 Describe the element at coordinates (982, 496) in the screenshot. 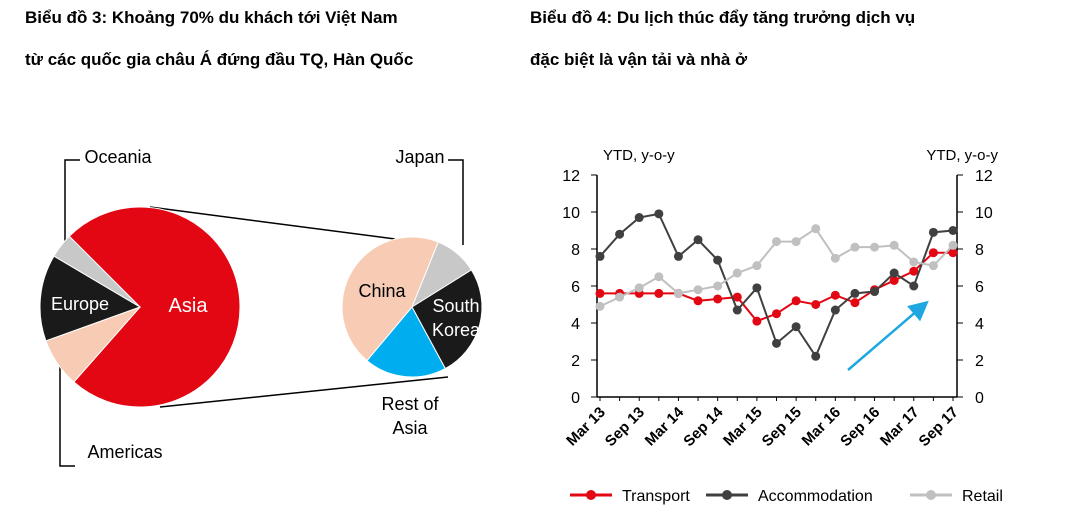

I see `legend-label: Retail` at that location.